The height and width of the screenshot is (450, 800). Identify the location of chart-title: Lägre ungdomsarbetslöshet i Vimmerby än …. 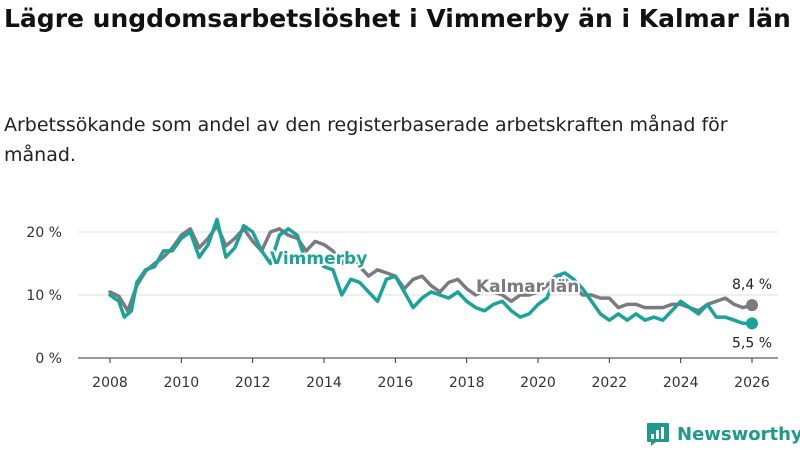
(397, 18).